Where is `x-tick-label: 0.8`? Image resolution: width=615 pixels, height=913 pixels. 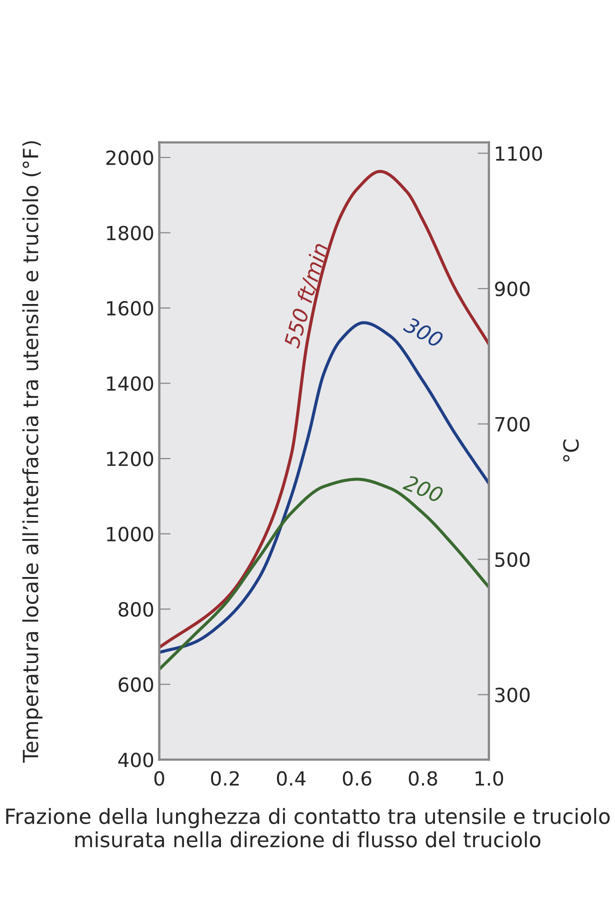
x-tick-label: 0.8 is located at coordinates (423, 778).